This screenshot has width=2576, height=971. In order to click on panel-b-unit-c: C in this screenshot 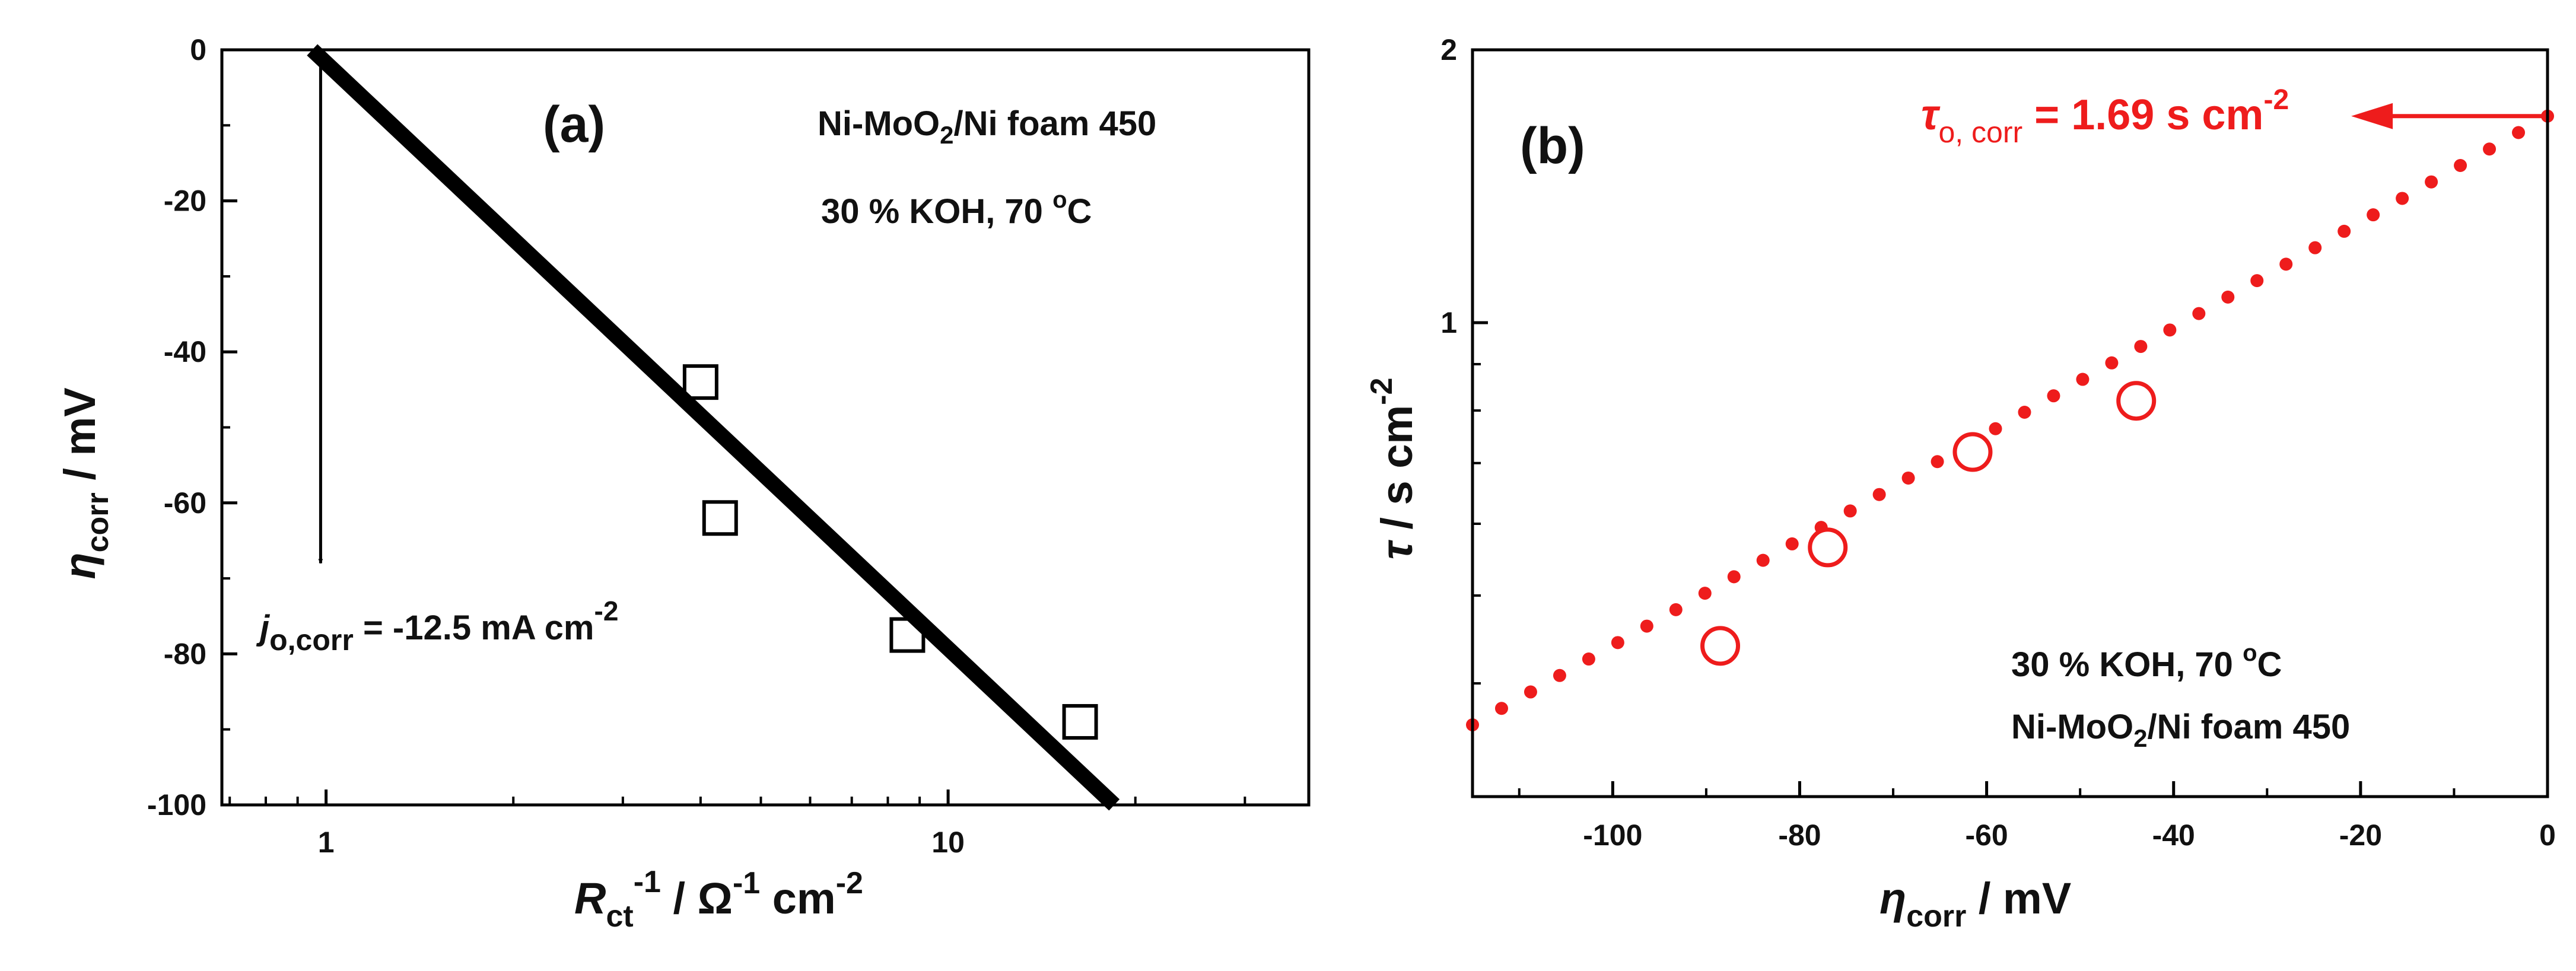, I will do `click(2269, 664)`.